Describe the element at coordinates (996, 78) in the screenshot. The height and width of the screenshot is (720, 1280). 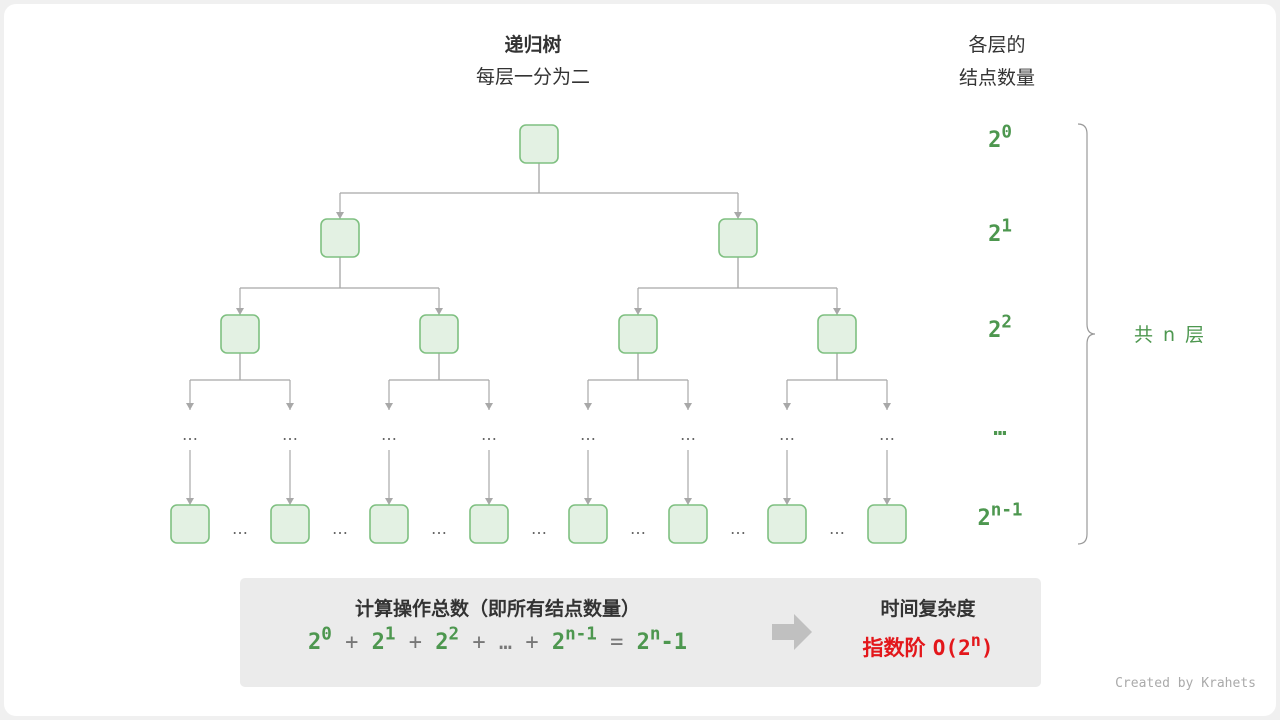
I see `right-header-line2: 结点数量` at that location.